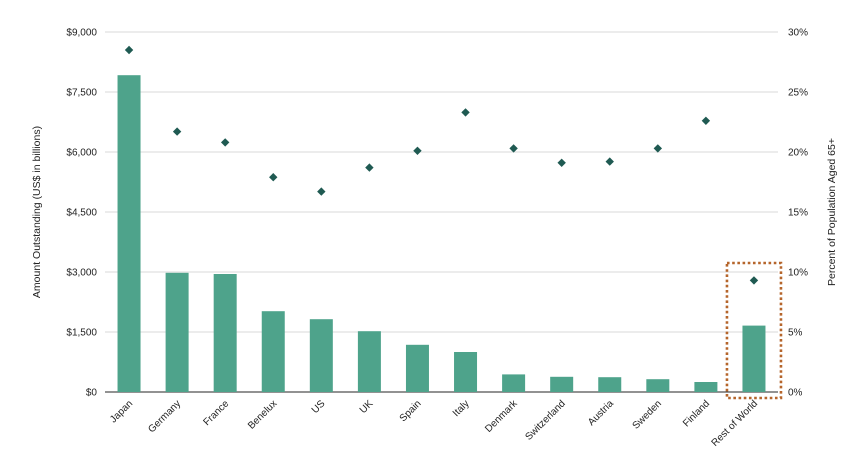  I want to click on highlight-box, so click(754, 330).